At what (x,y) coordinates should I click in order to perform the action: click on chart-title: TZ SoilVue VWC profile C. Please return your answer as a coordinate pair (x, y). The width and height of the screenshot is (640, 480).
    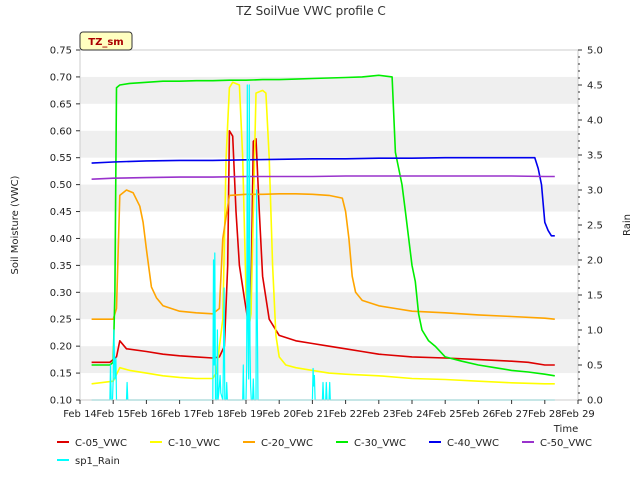
    Looking at the image, I should click on (310, 11).